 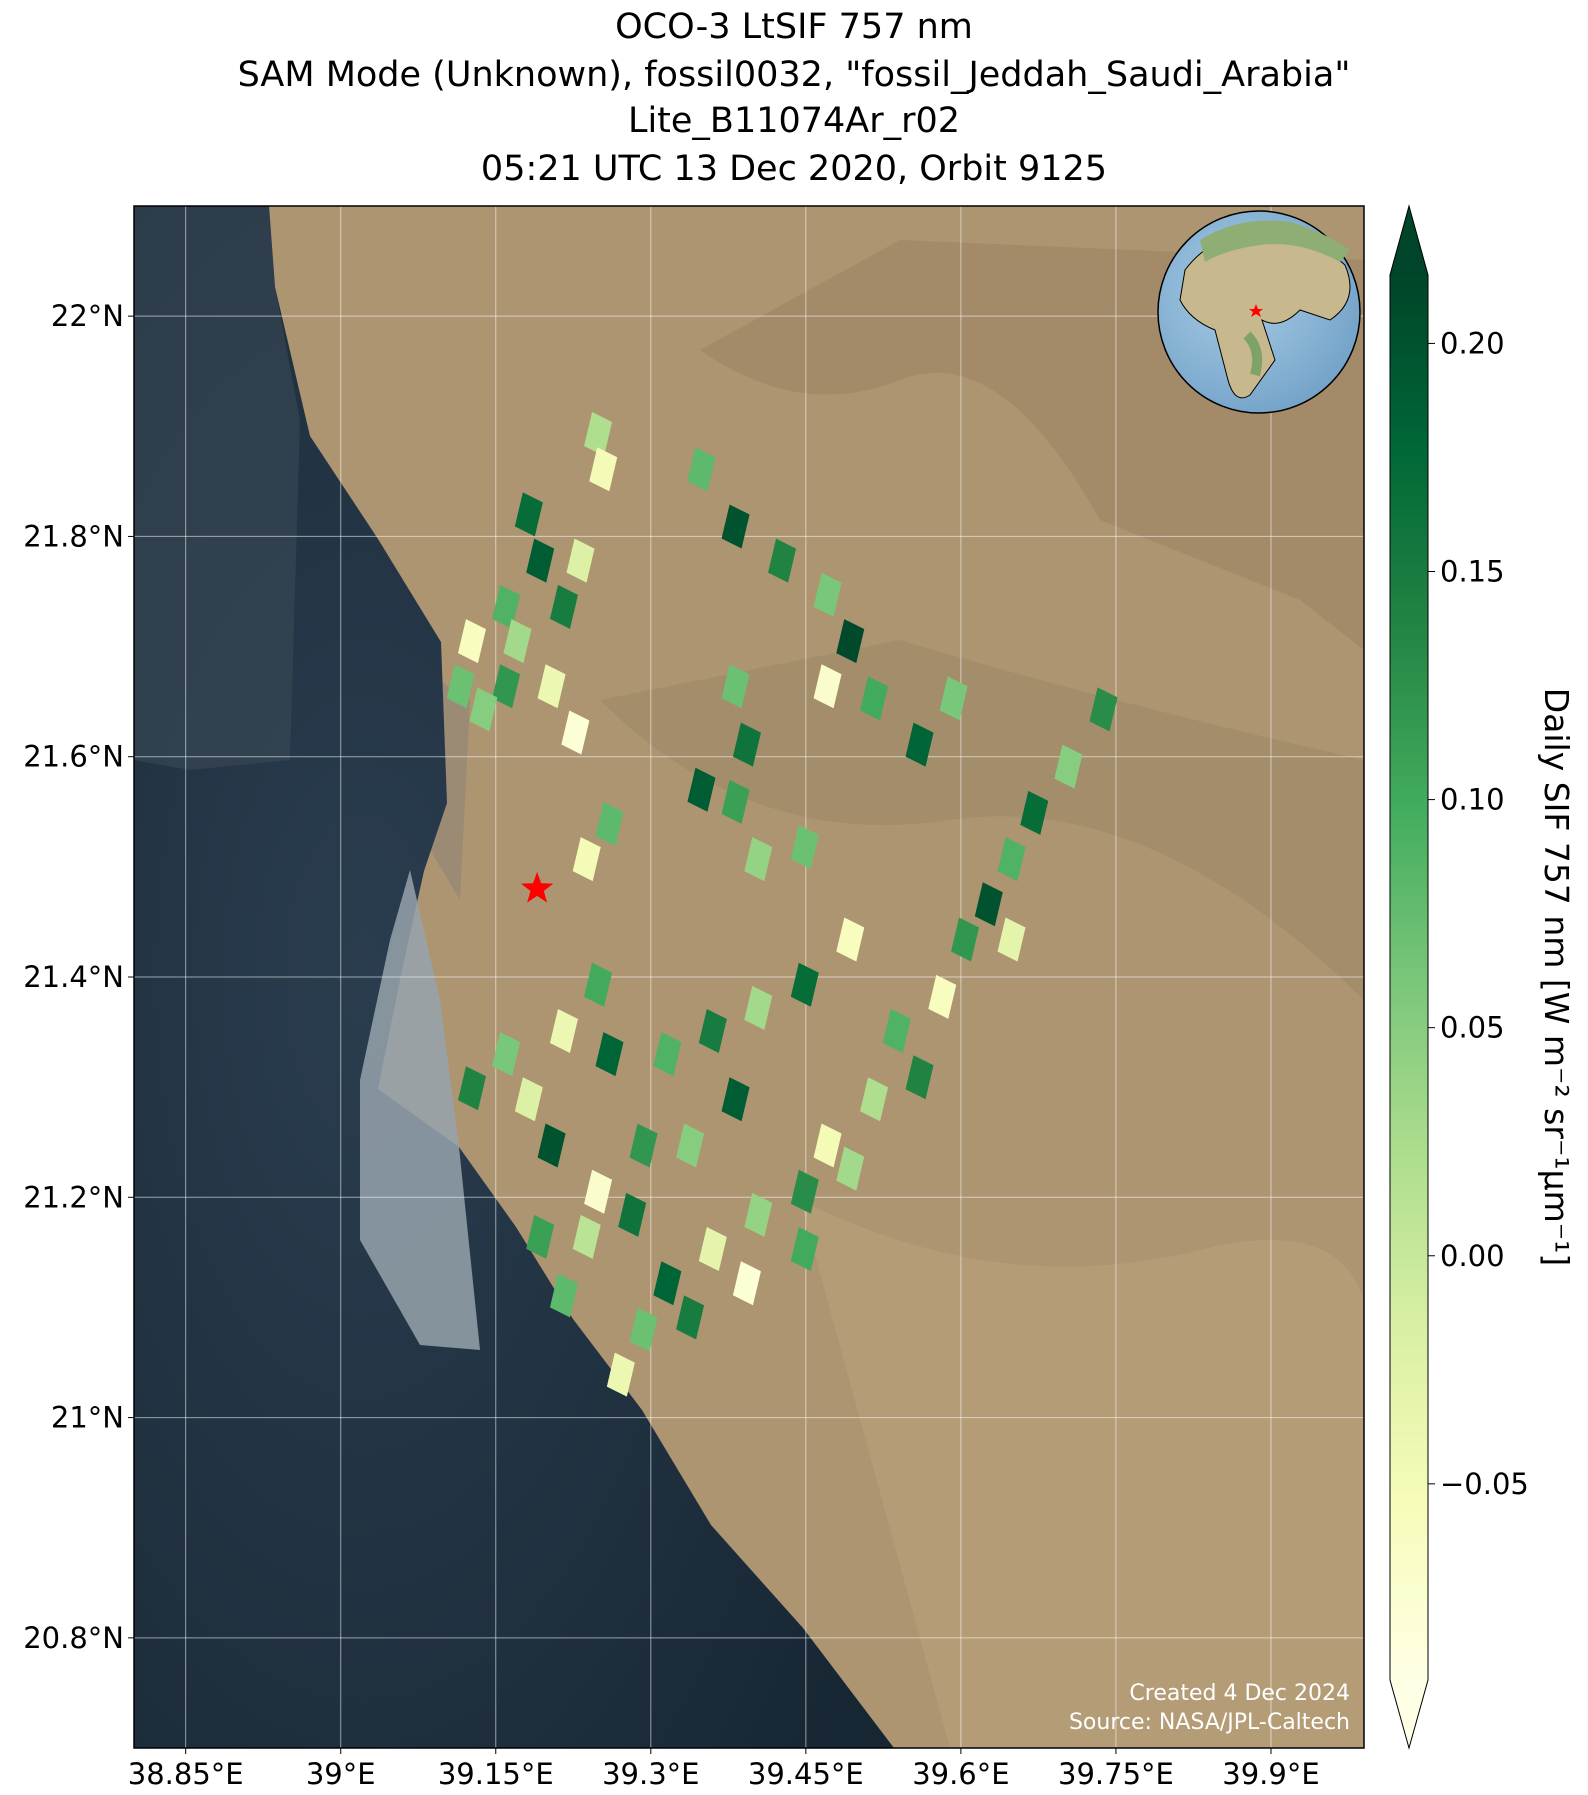 I want to click on colorbar-tick-label: −0.05, so click(x=1484, y=1484).